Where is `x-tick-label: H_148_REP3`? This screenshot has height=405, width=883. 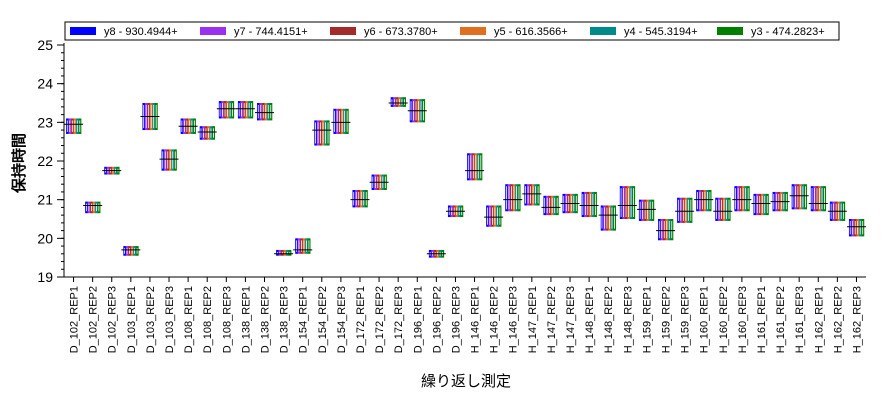
x-tick-label: H_148_REP3 is located at coordinates (628, 319).